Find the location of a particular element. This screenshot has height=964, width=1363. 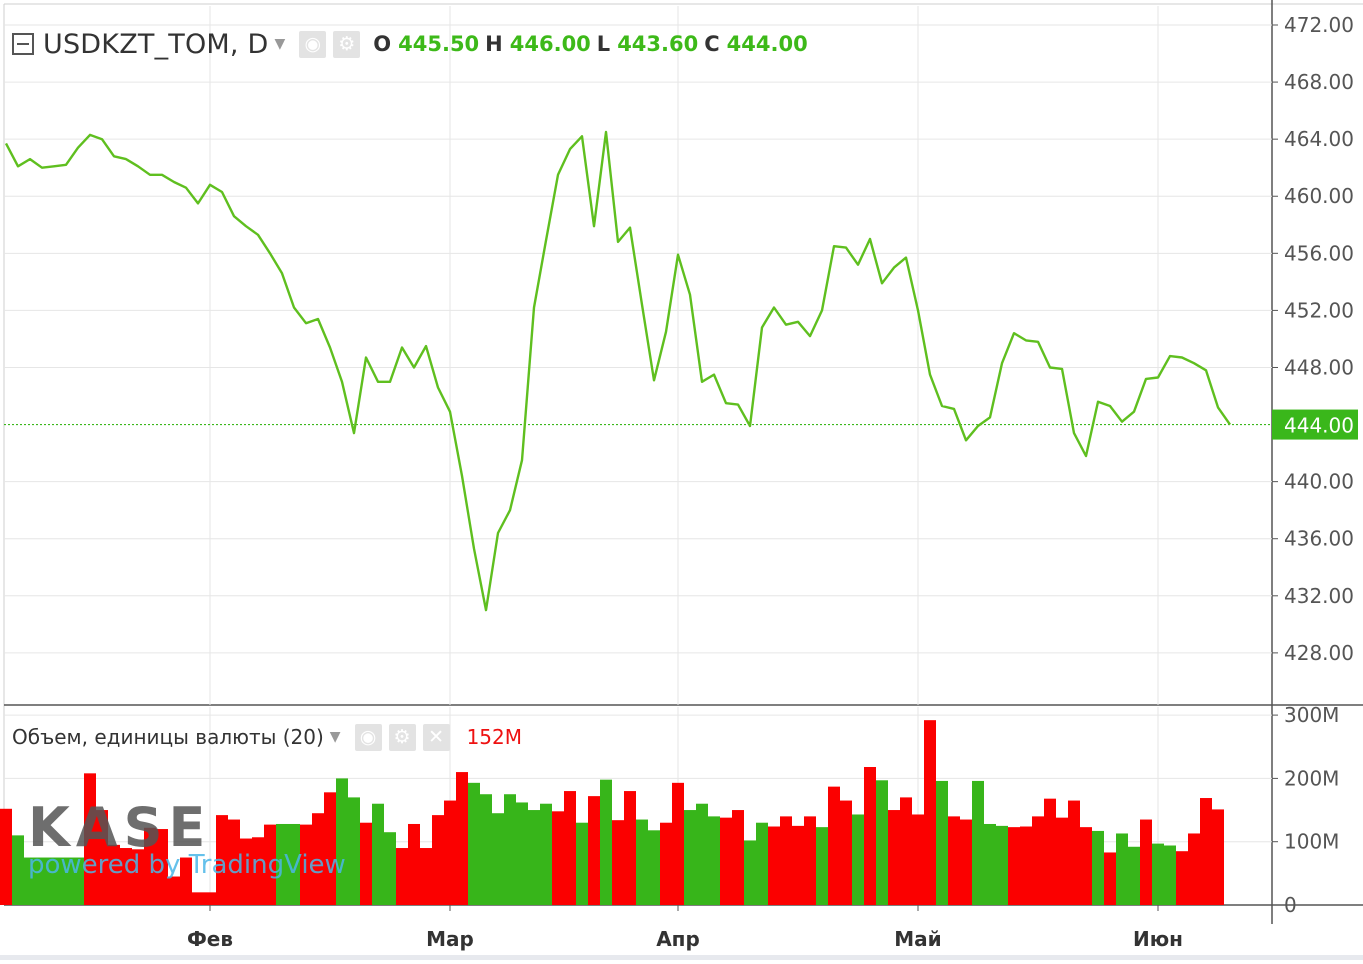

close-label: C is located at coordinates (712, 44).